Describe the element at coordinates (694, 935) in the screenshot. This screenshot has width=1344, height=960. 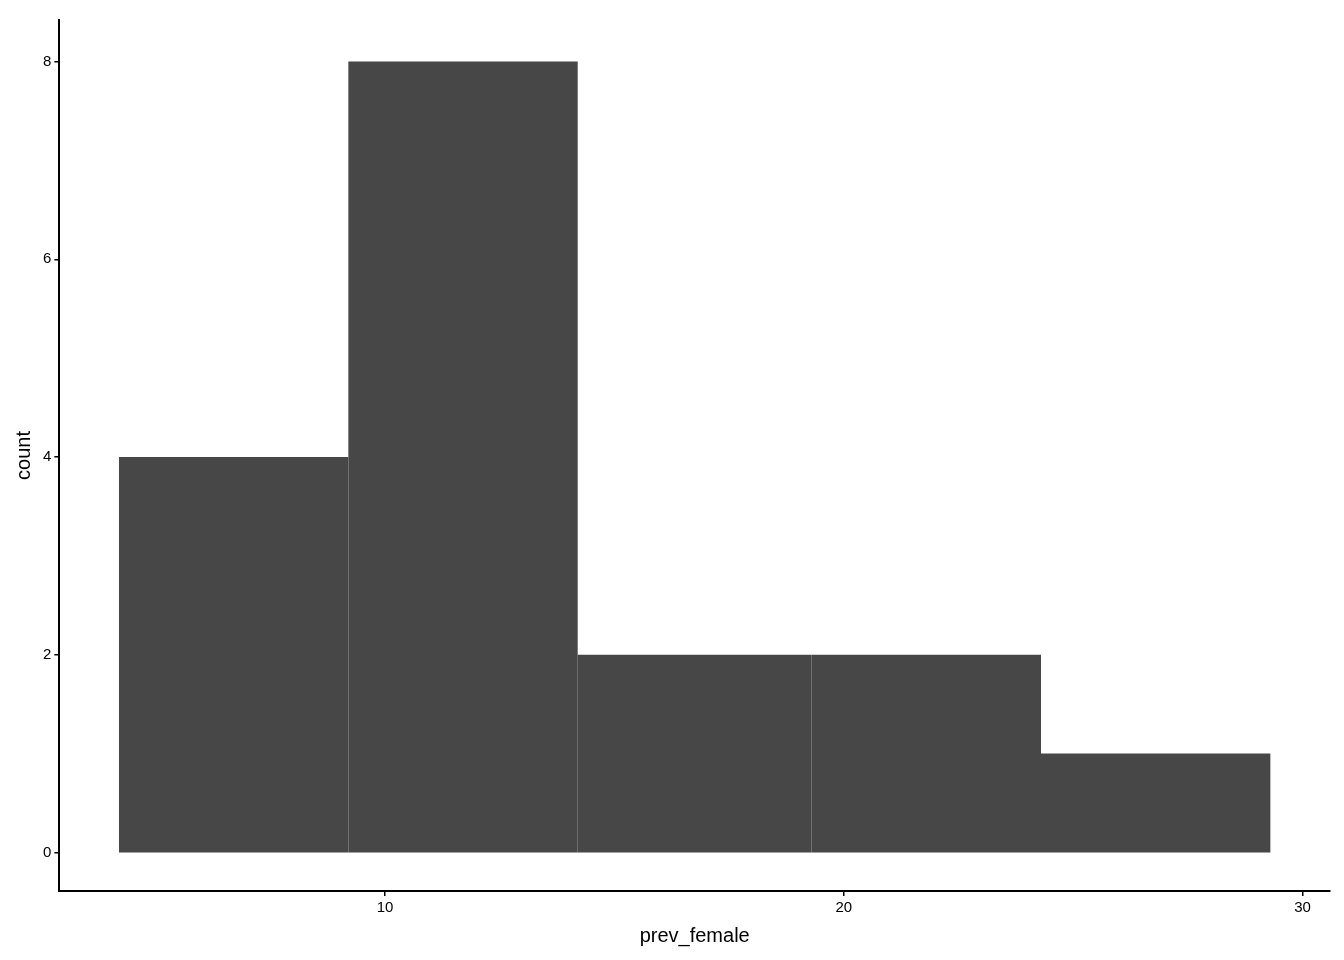
I see `x-axis-title: prev_female` at that location.